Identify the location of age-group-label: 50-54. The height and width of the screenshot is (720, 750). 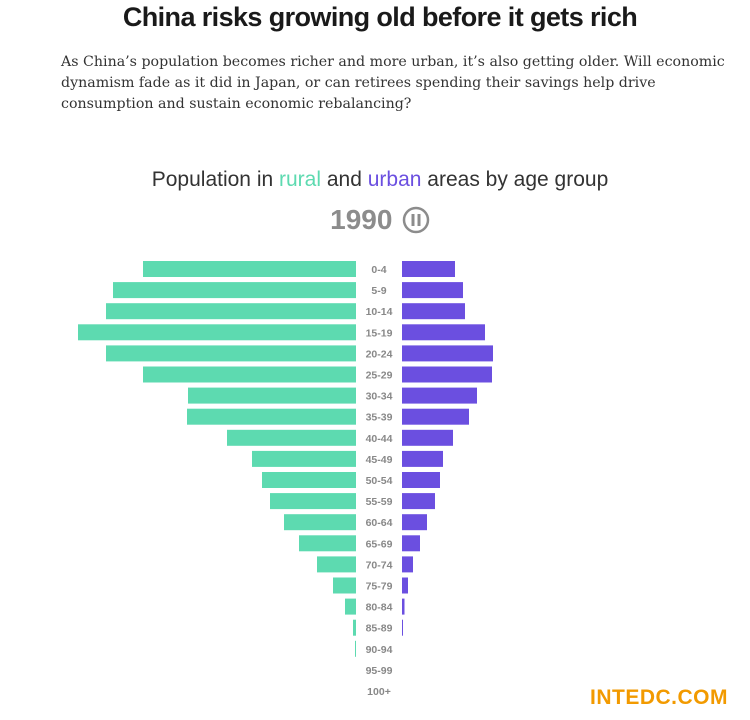
(379, 481).